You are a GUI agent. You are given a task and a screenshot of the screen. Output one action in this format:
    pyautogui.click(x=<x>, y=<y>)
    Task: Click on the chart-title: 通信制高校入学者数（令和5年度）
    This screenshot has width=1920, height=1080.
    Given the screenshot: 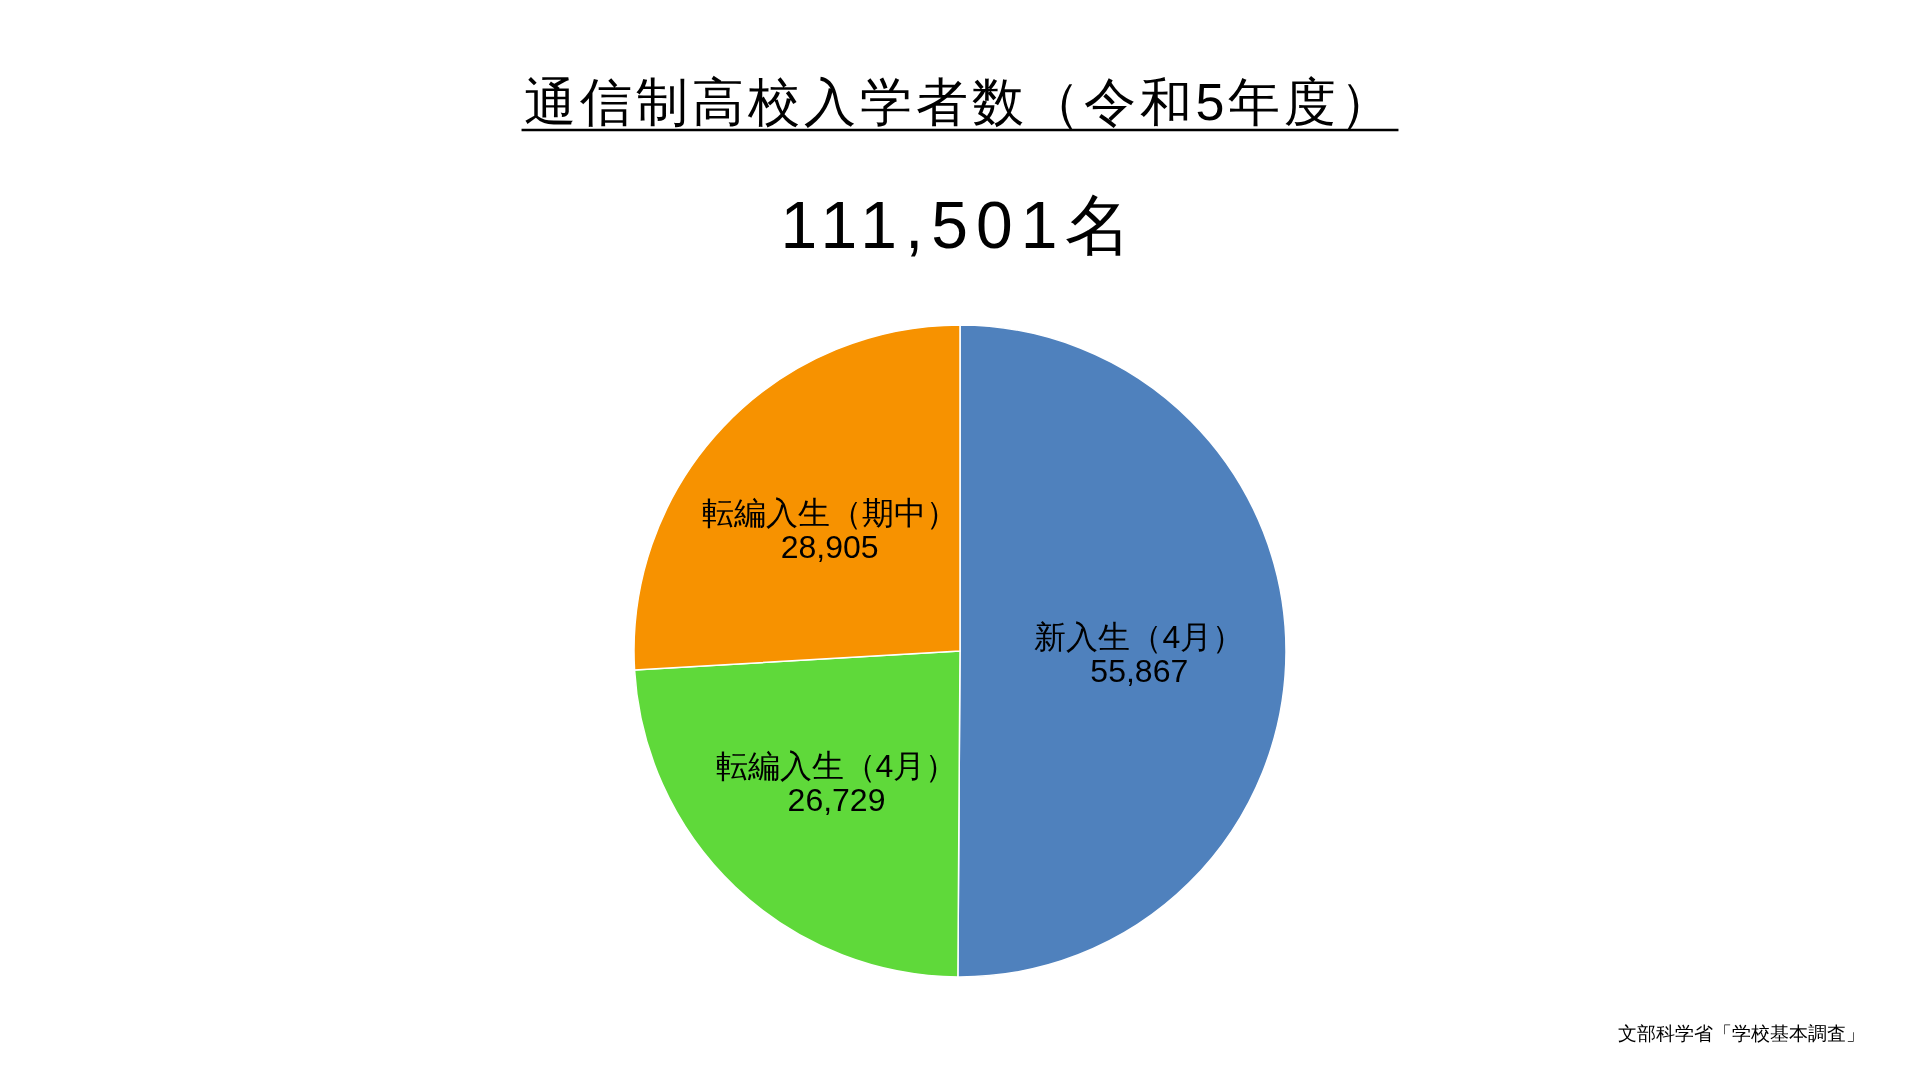 What is the action you would take?
    pyautogui.click(x=960, y=102)
    